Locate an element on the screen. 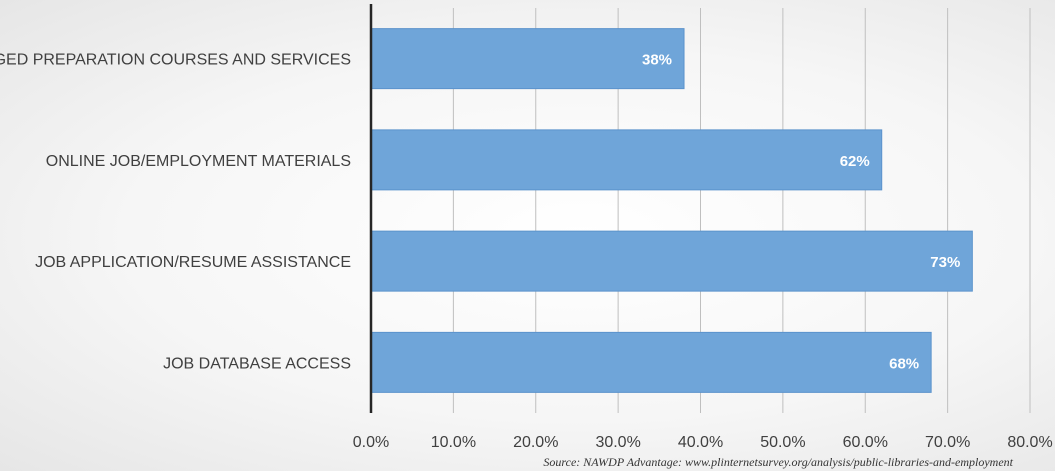 This screenshot has width=1055, height=471. x-tick-label: 80.0% is located at coordinates (1029, 442).